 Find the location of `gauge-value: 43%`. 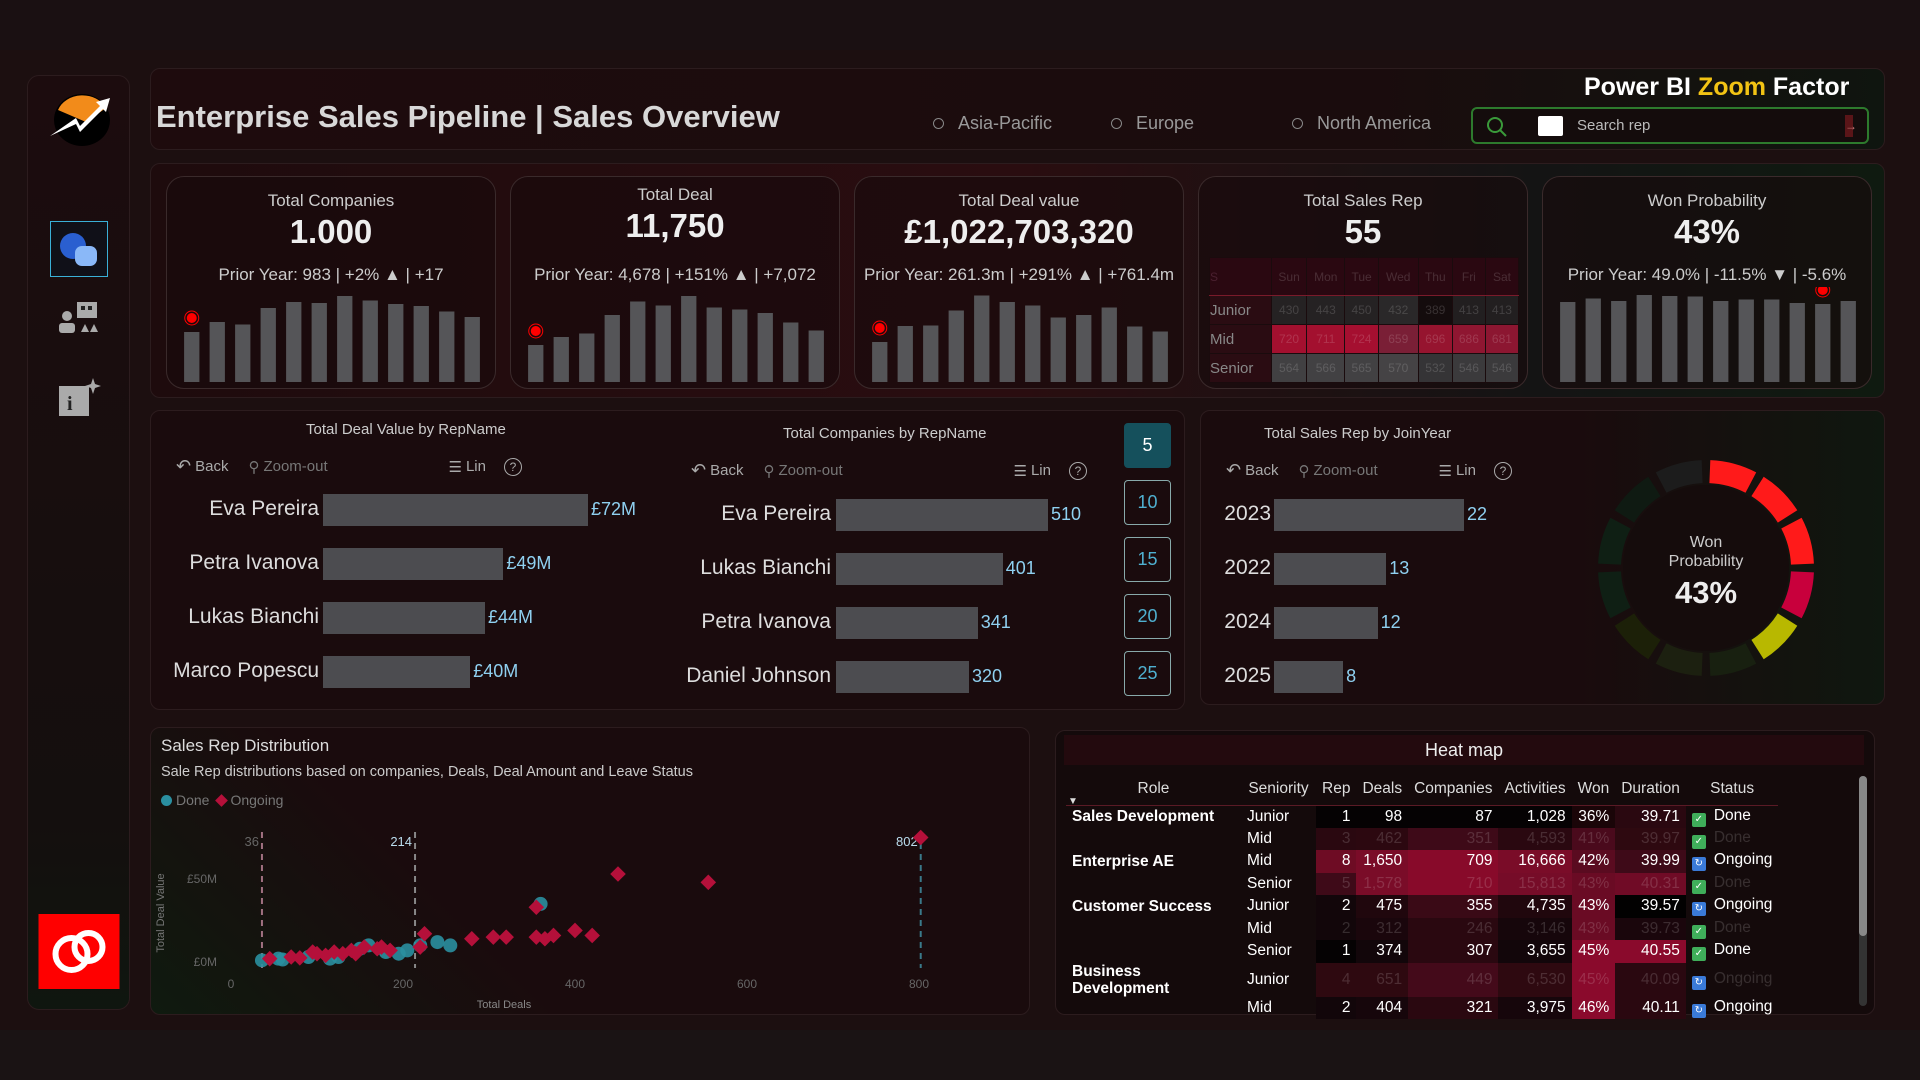

gauge-value: 43% is located at coordinates (1706, 592).